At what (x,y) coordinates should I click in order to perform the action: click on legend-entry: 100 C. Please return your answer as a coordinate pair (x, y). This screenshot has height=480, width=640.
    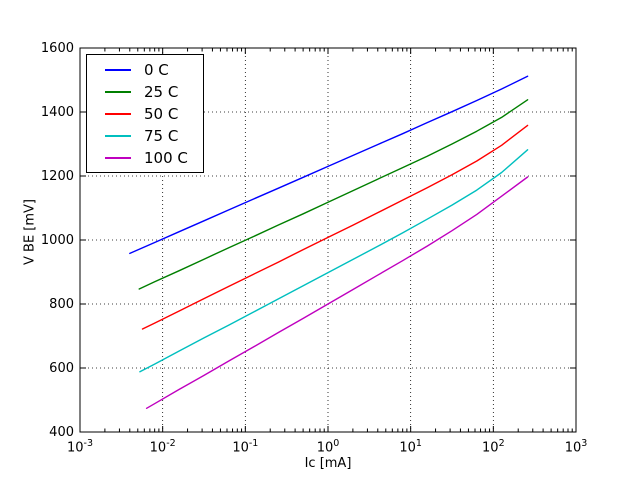
    Looking at the image, I should click on (145, 158).